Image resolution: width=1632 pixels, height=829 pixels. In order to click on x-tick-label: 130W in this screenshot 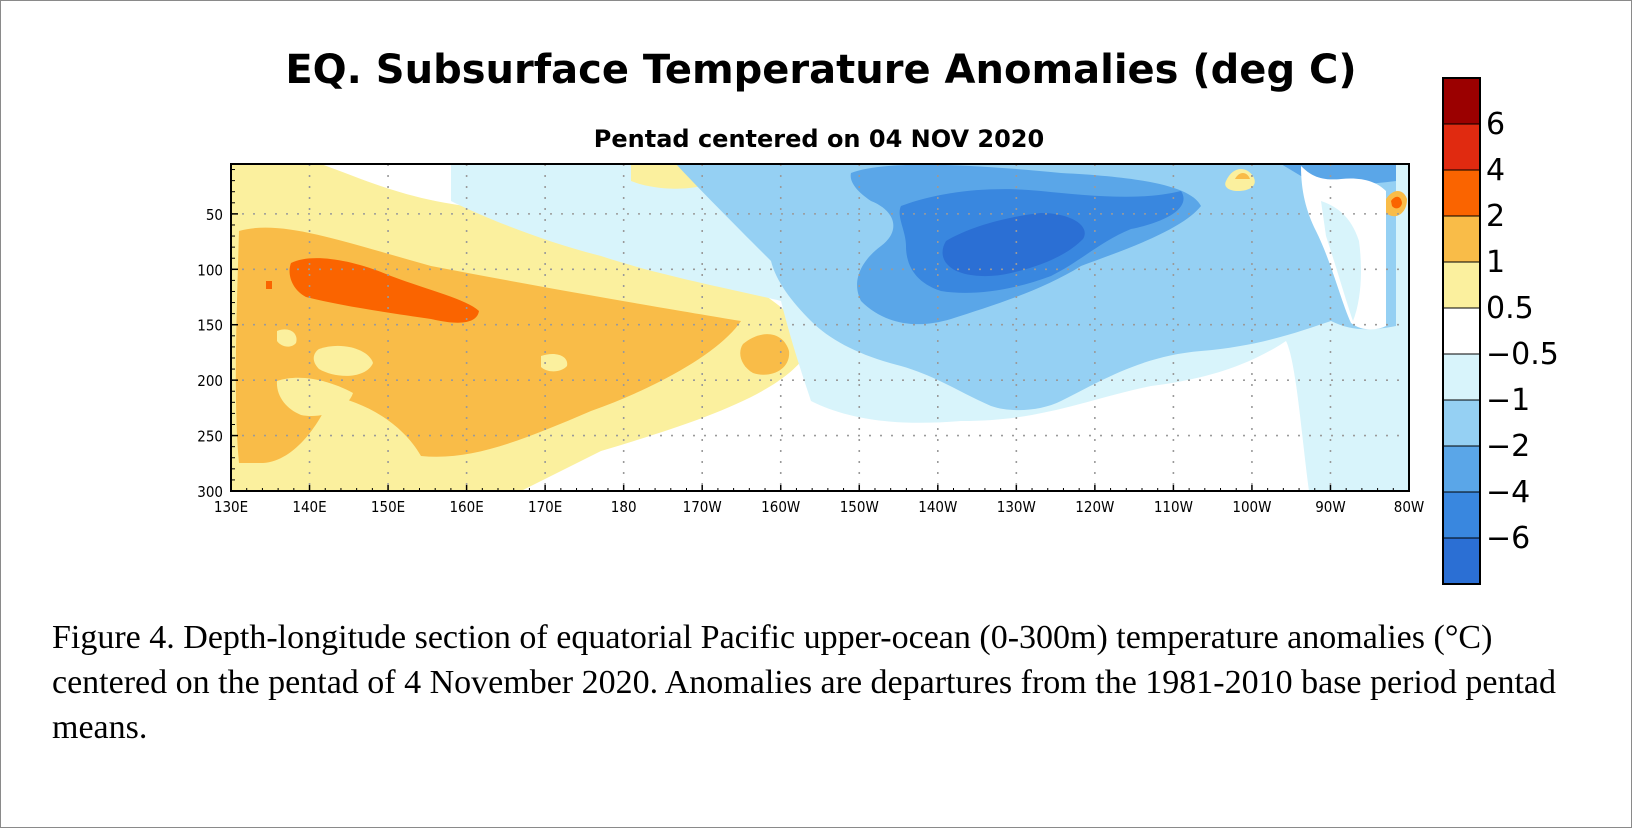, I will do `click(1016, 507)`.